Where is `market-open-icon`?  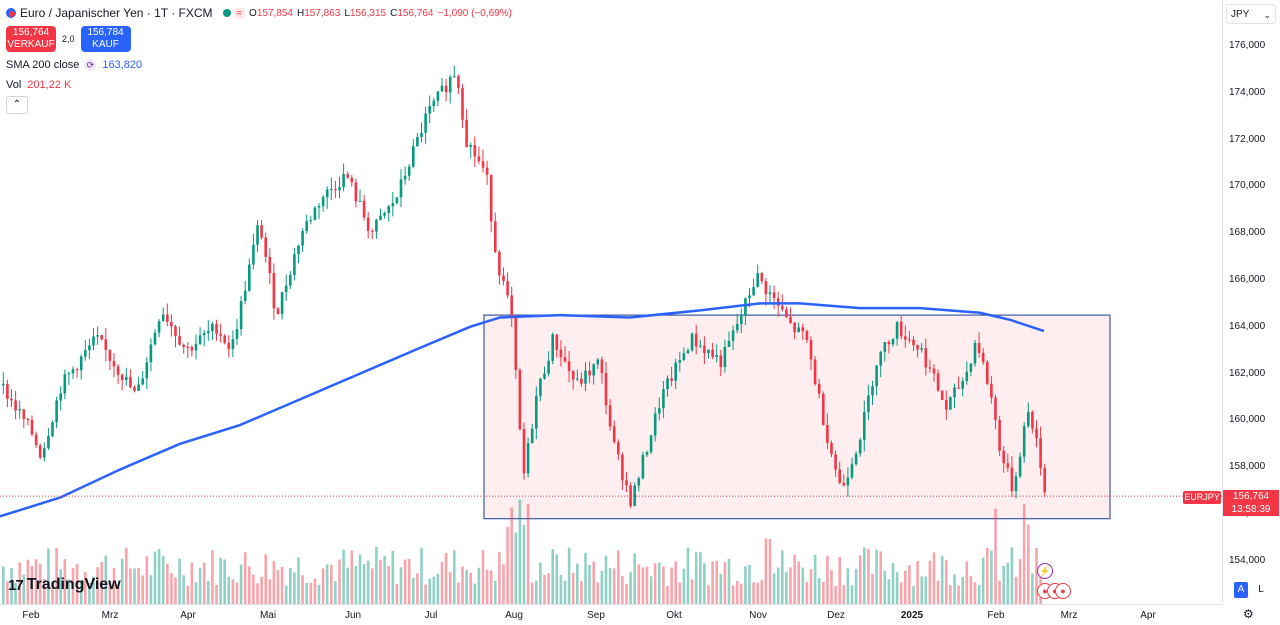
market-open-icon is located at coordinates (226, 13).